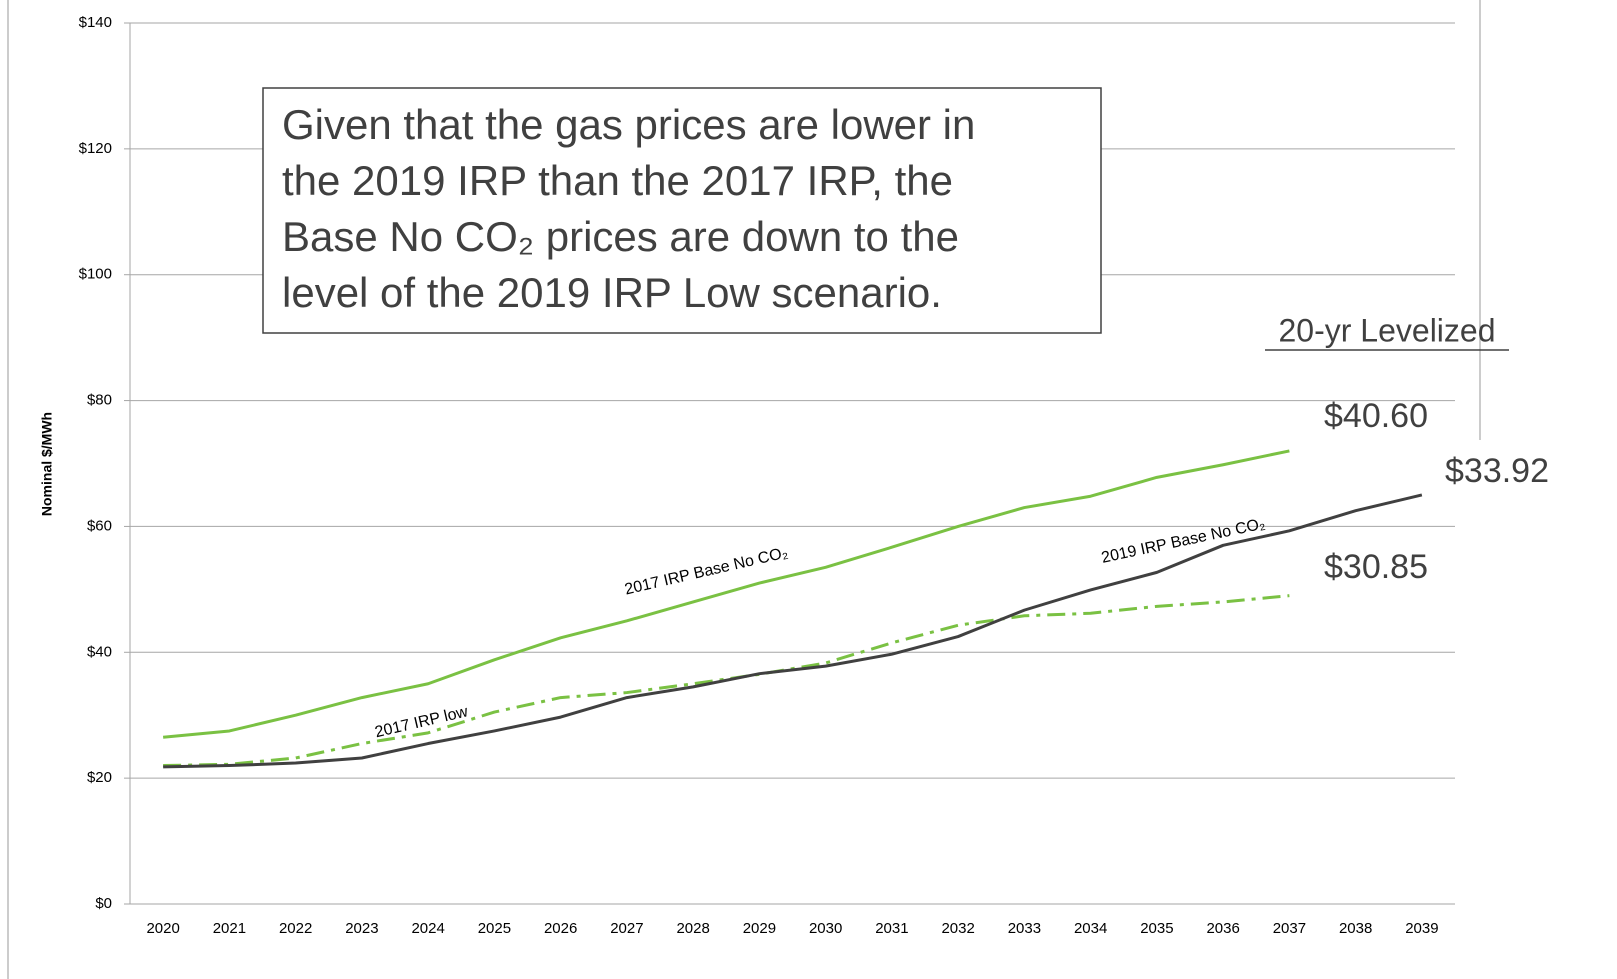  I want to click on annotation-line: Base No CO₂ prices are down to the, so click(620, 236).